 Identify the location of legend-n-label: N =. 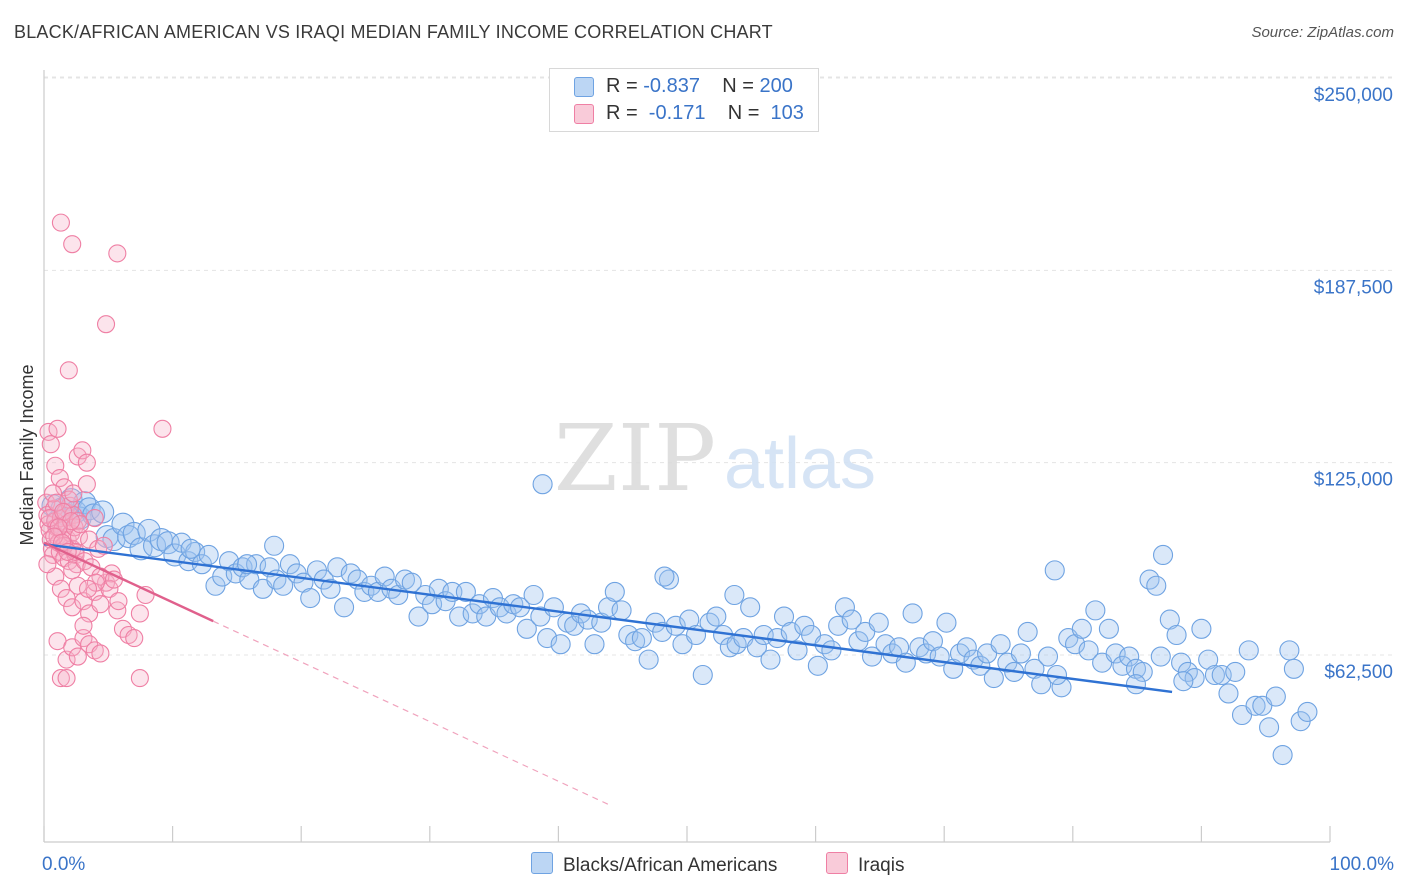
(746, 113).